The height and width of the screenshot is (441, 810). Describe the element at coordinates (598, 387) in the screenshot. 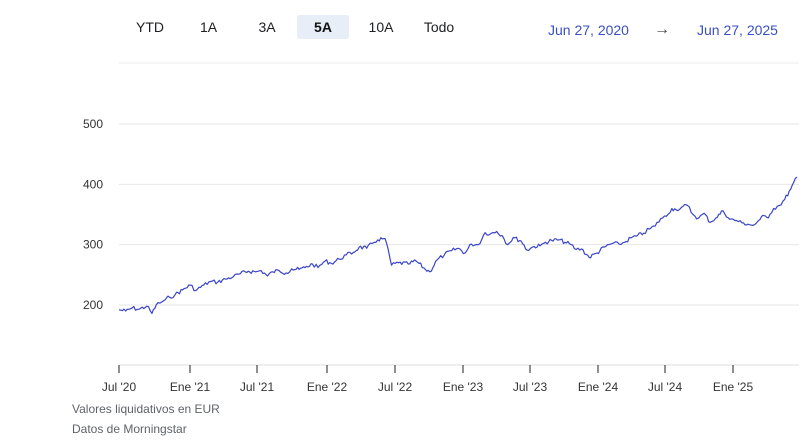

I see `x-tick-label: Ene '24` at that location.